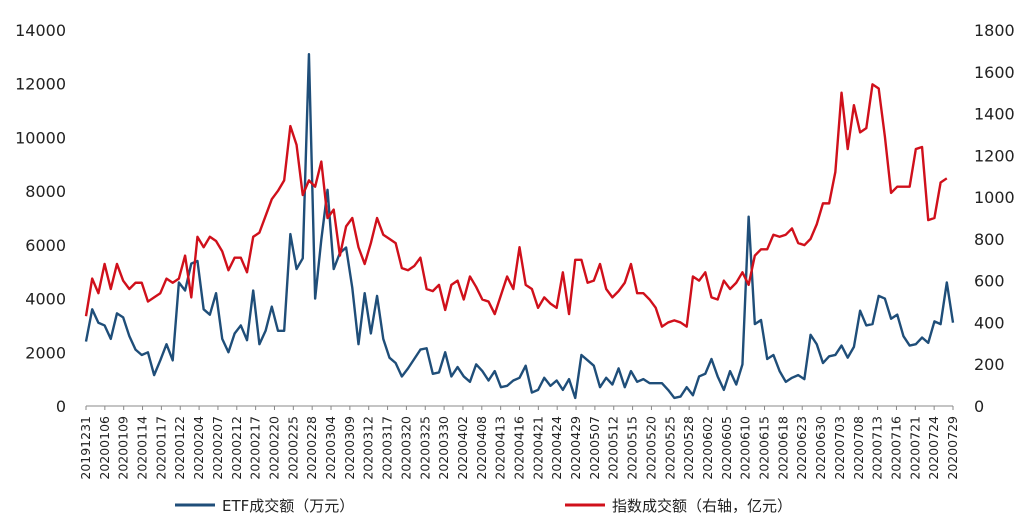  I want to click on right-tick-label: 800, so click(989, 239).